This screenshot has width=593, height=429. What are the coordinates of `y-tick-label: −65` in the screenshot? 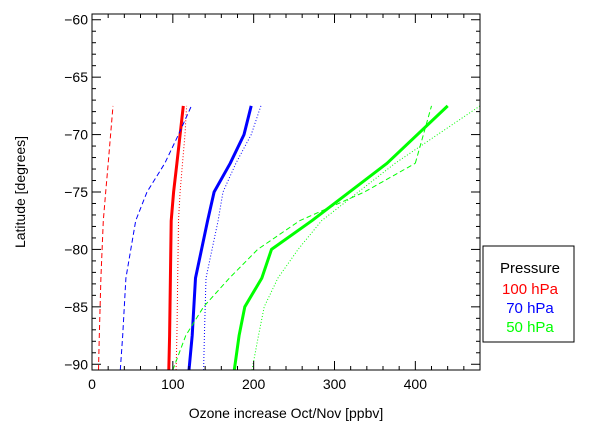 It's located at (76, 77).